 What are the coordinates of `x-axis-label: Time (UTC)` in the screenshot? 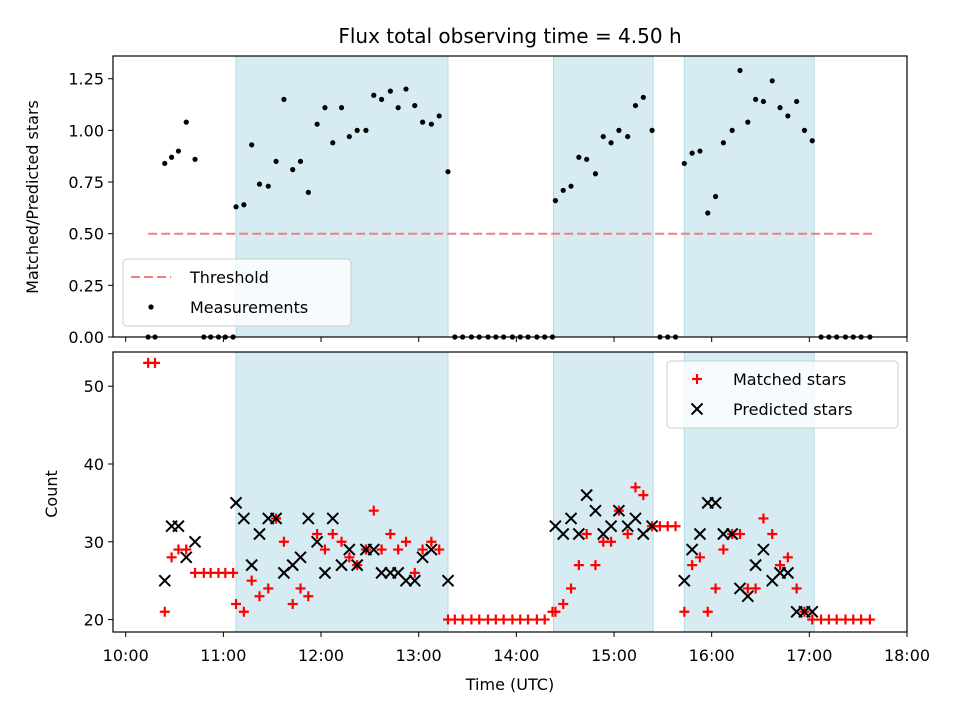 It's located at (509, 684).